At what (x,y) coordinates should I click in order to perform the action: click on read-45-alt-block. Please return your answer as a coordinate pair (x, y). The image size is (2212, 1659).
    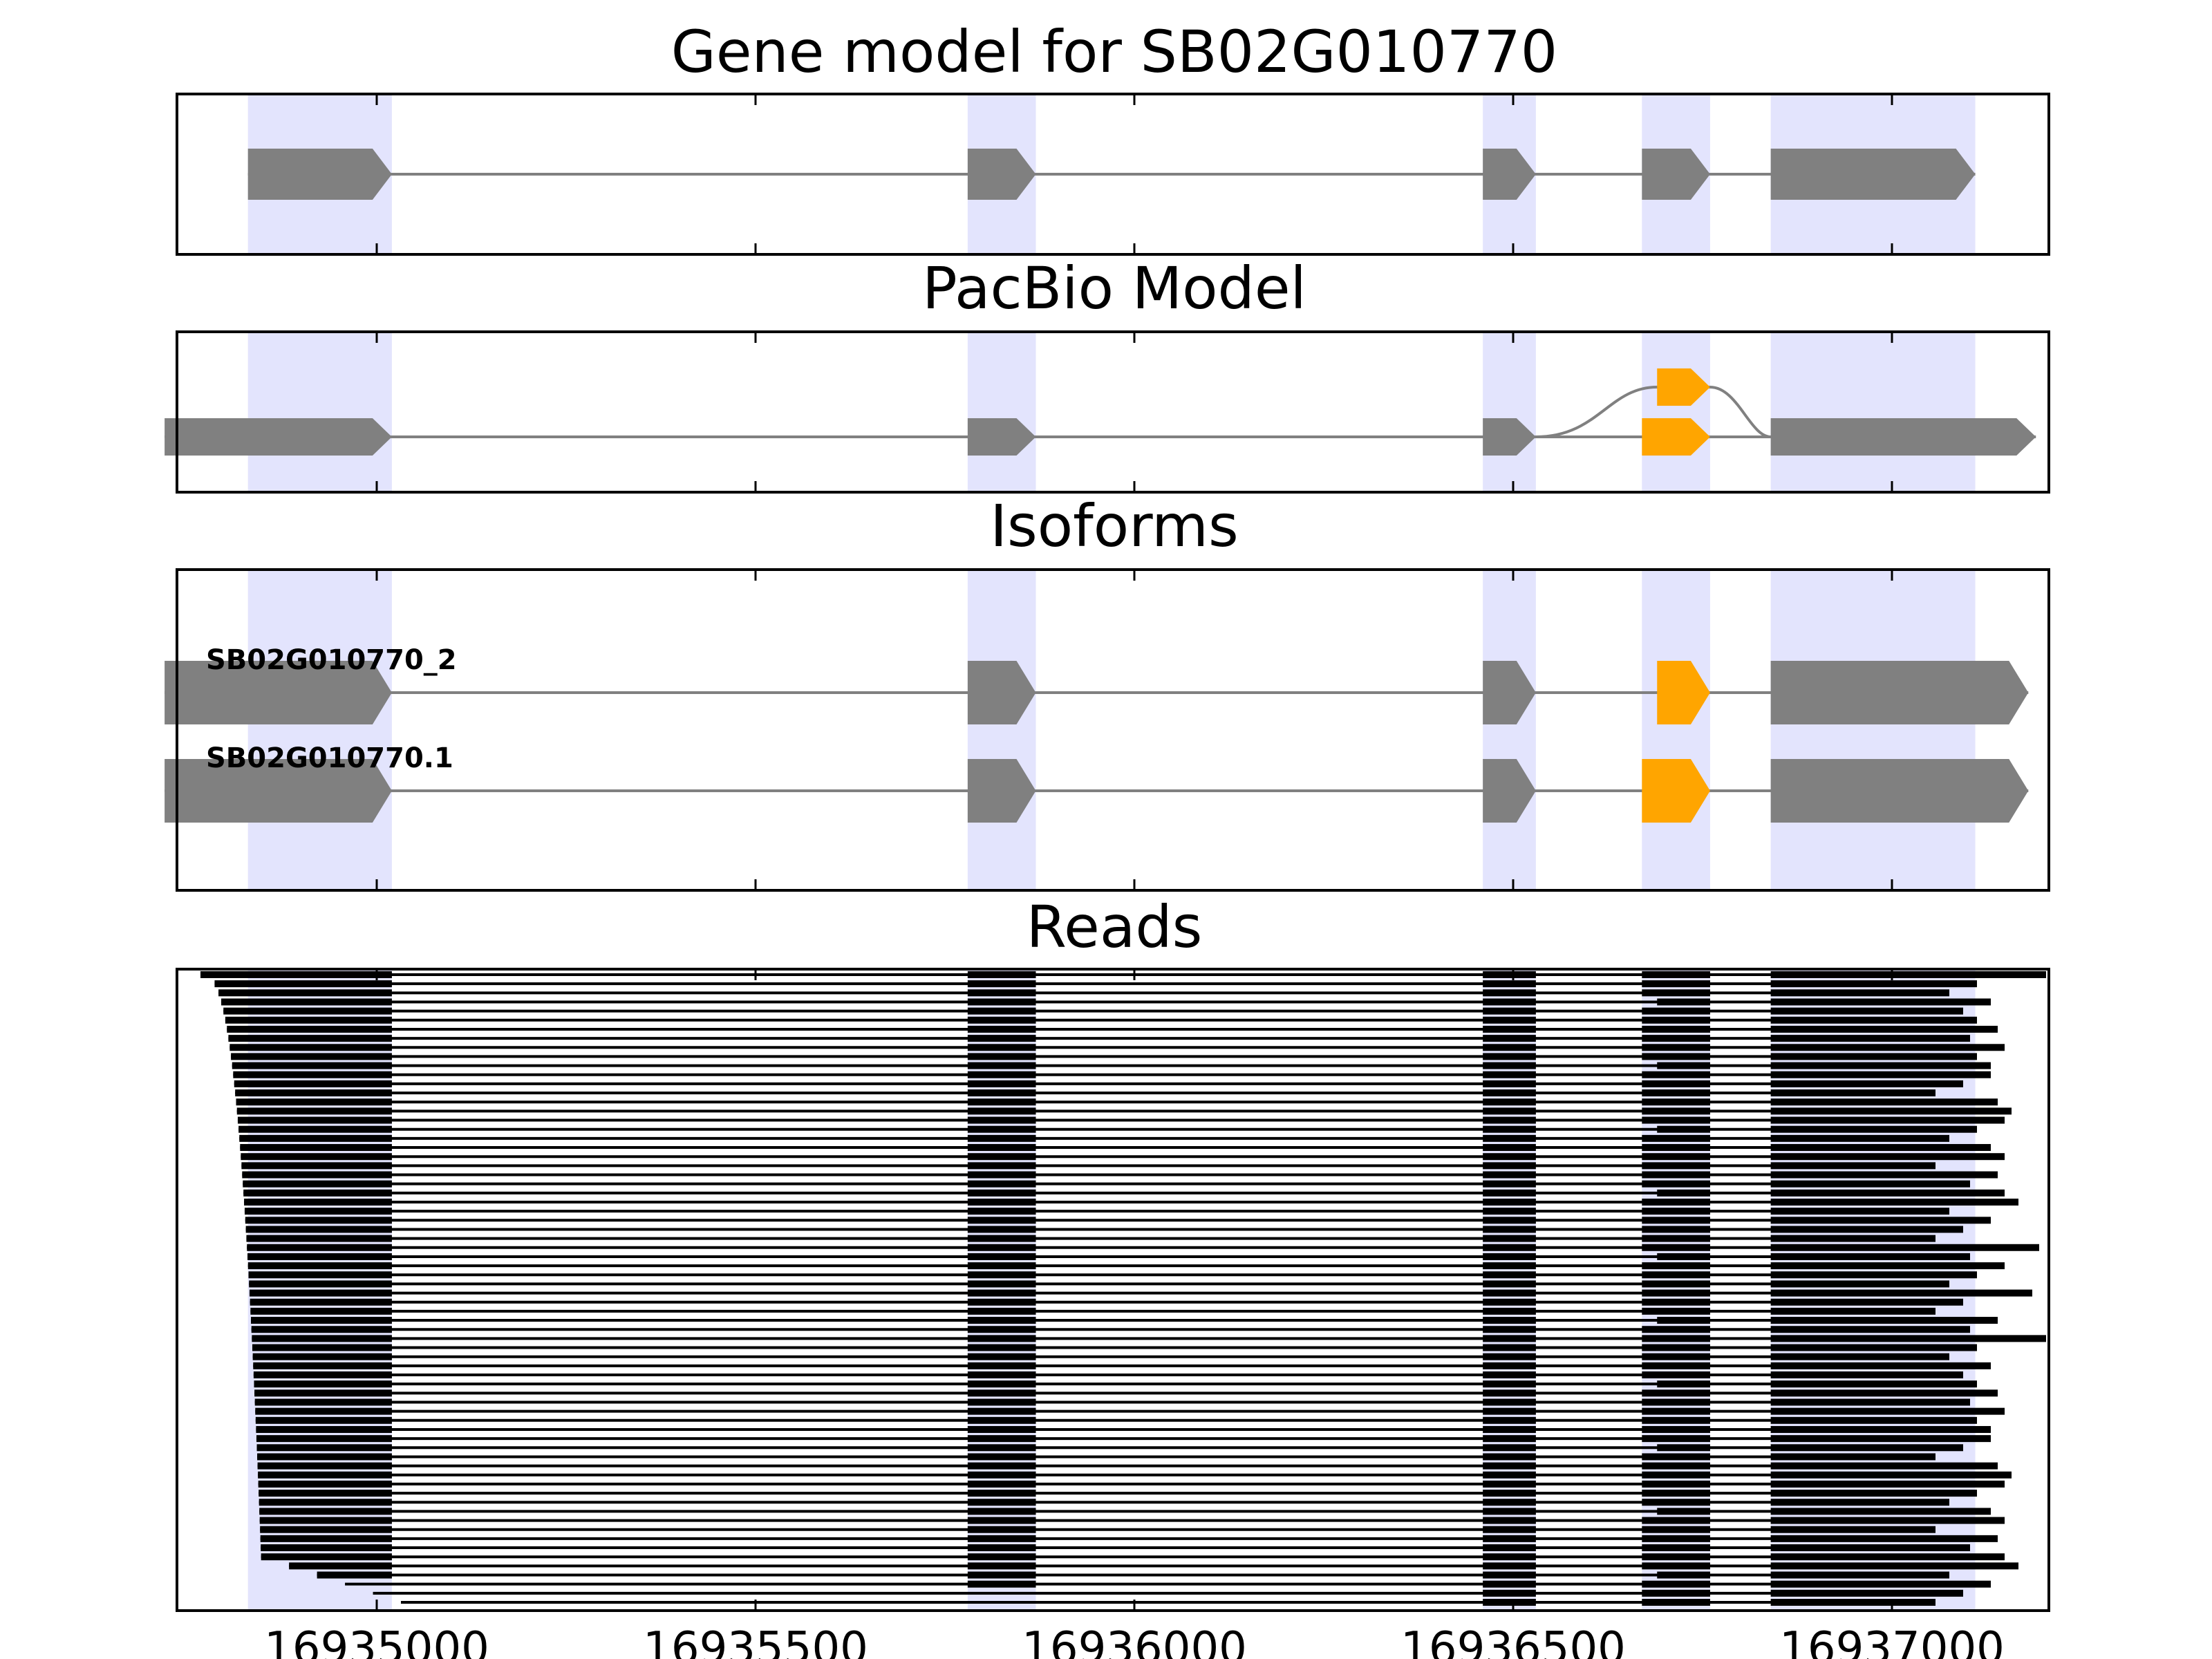
    Looking at the image, I should click on (1676, 1375).